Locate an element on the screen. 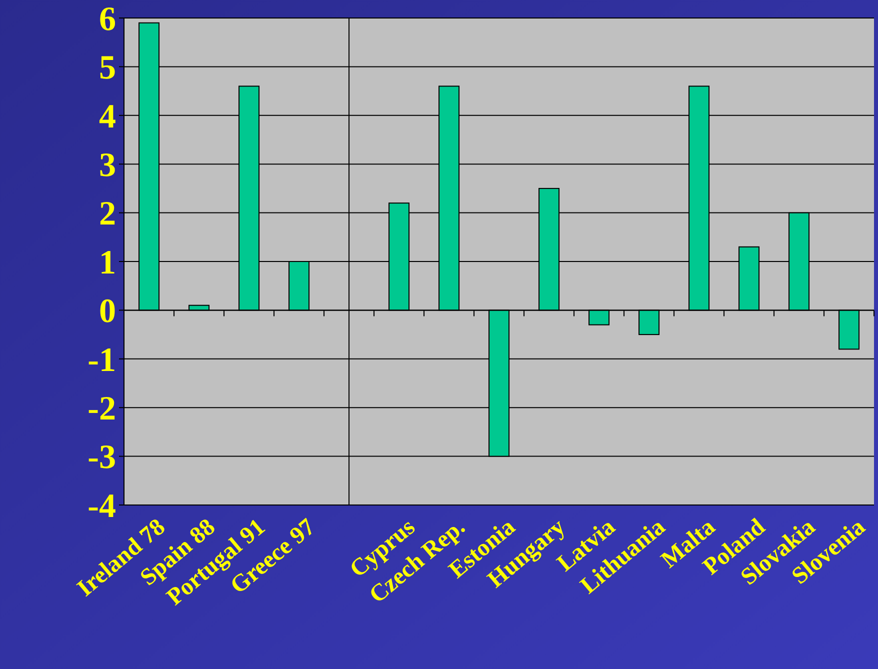  y-tick-label: 5 is located at coordinates (107, 68).